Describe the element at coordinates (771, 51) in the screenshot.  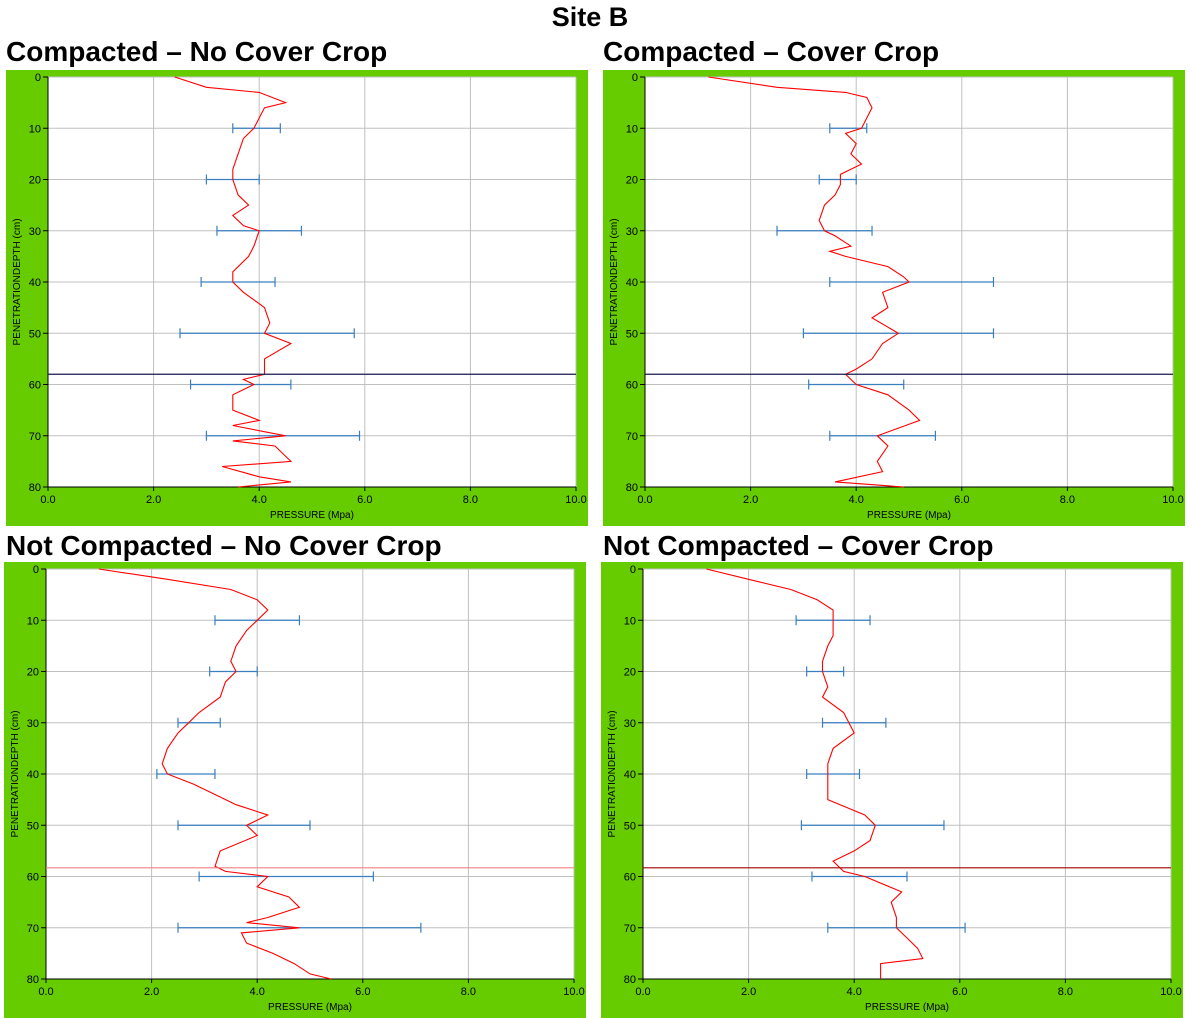
I see `panel-title: Compacted – Cover Crop` at that location.